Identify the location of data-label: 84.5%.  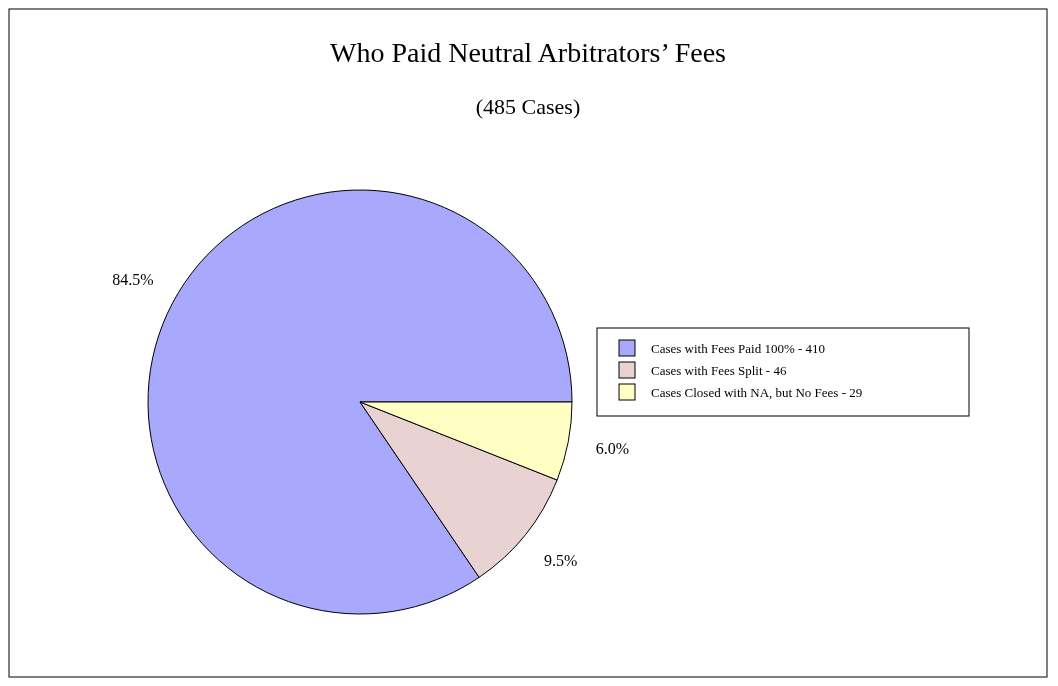
(133, 280).